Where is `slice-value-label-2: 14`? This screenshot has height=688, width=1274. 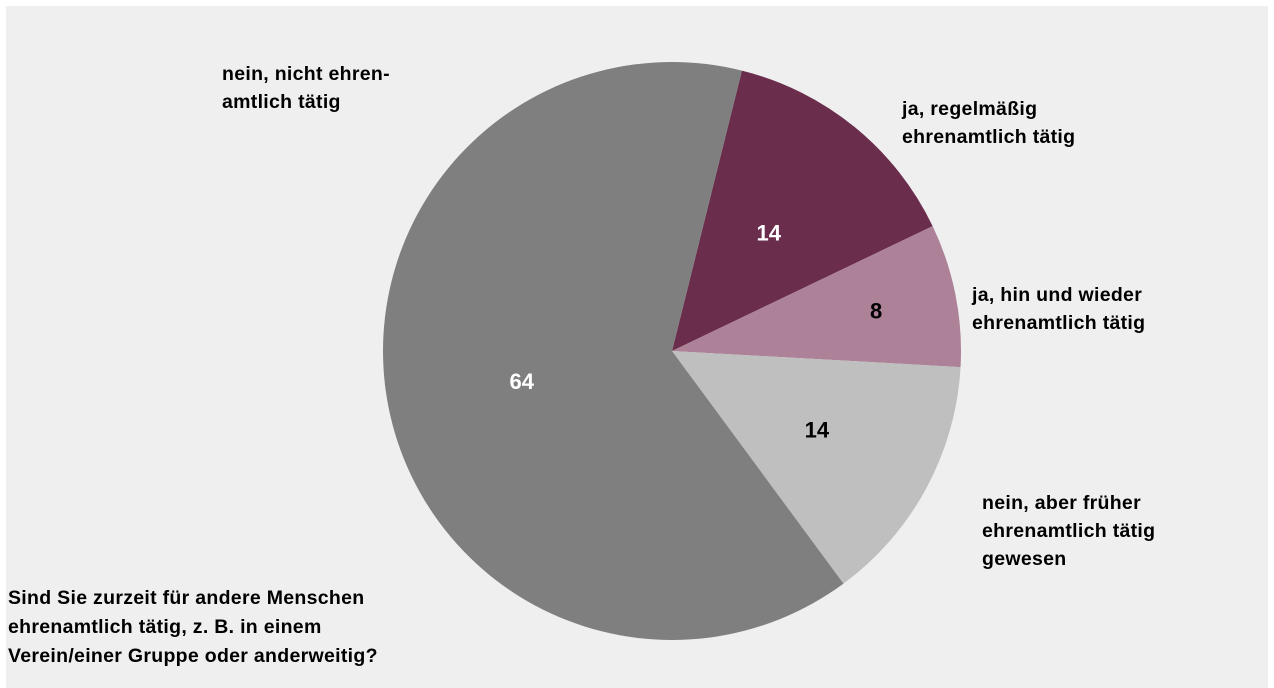 slice-value-label-2: 14 is located at coordinates (817, 429).